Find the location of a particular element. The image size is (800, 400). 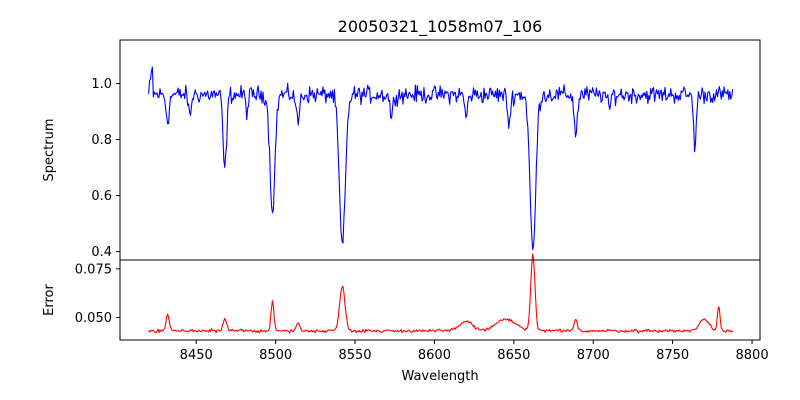

x-tick-label: 8600 is located at coordinates (434, 355).